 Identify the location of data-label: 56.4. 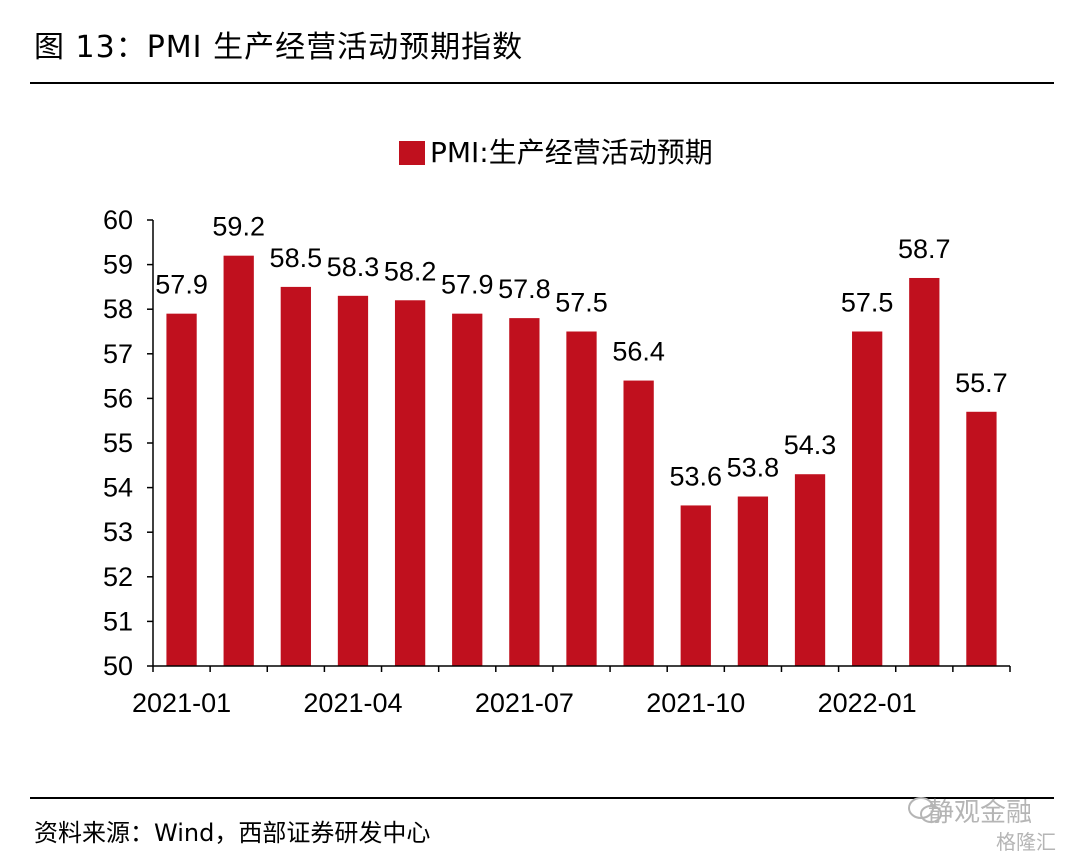
(638, 352).